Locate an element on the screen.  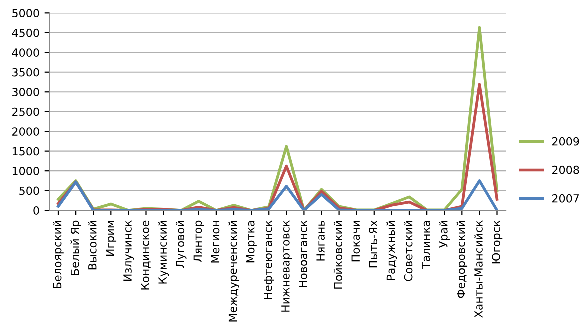
y-tick-label: 1000 is located at coordinates (26, 171).